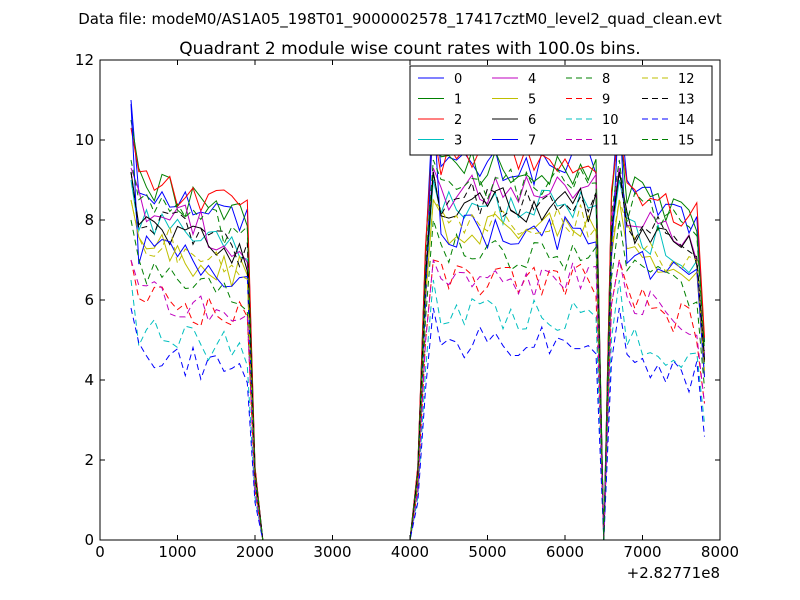 The width and height of the screenshot is (800, 600). Describe the element at coordinates (606, 79) in the screenshot. I see `legend-label-8: 8` at that location.